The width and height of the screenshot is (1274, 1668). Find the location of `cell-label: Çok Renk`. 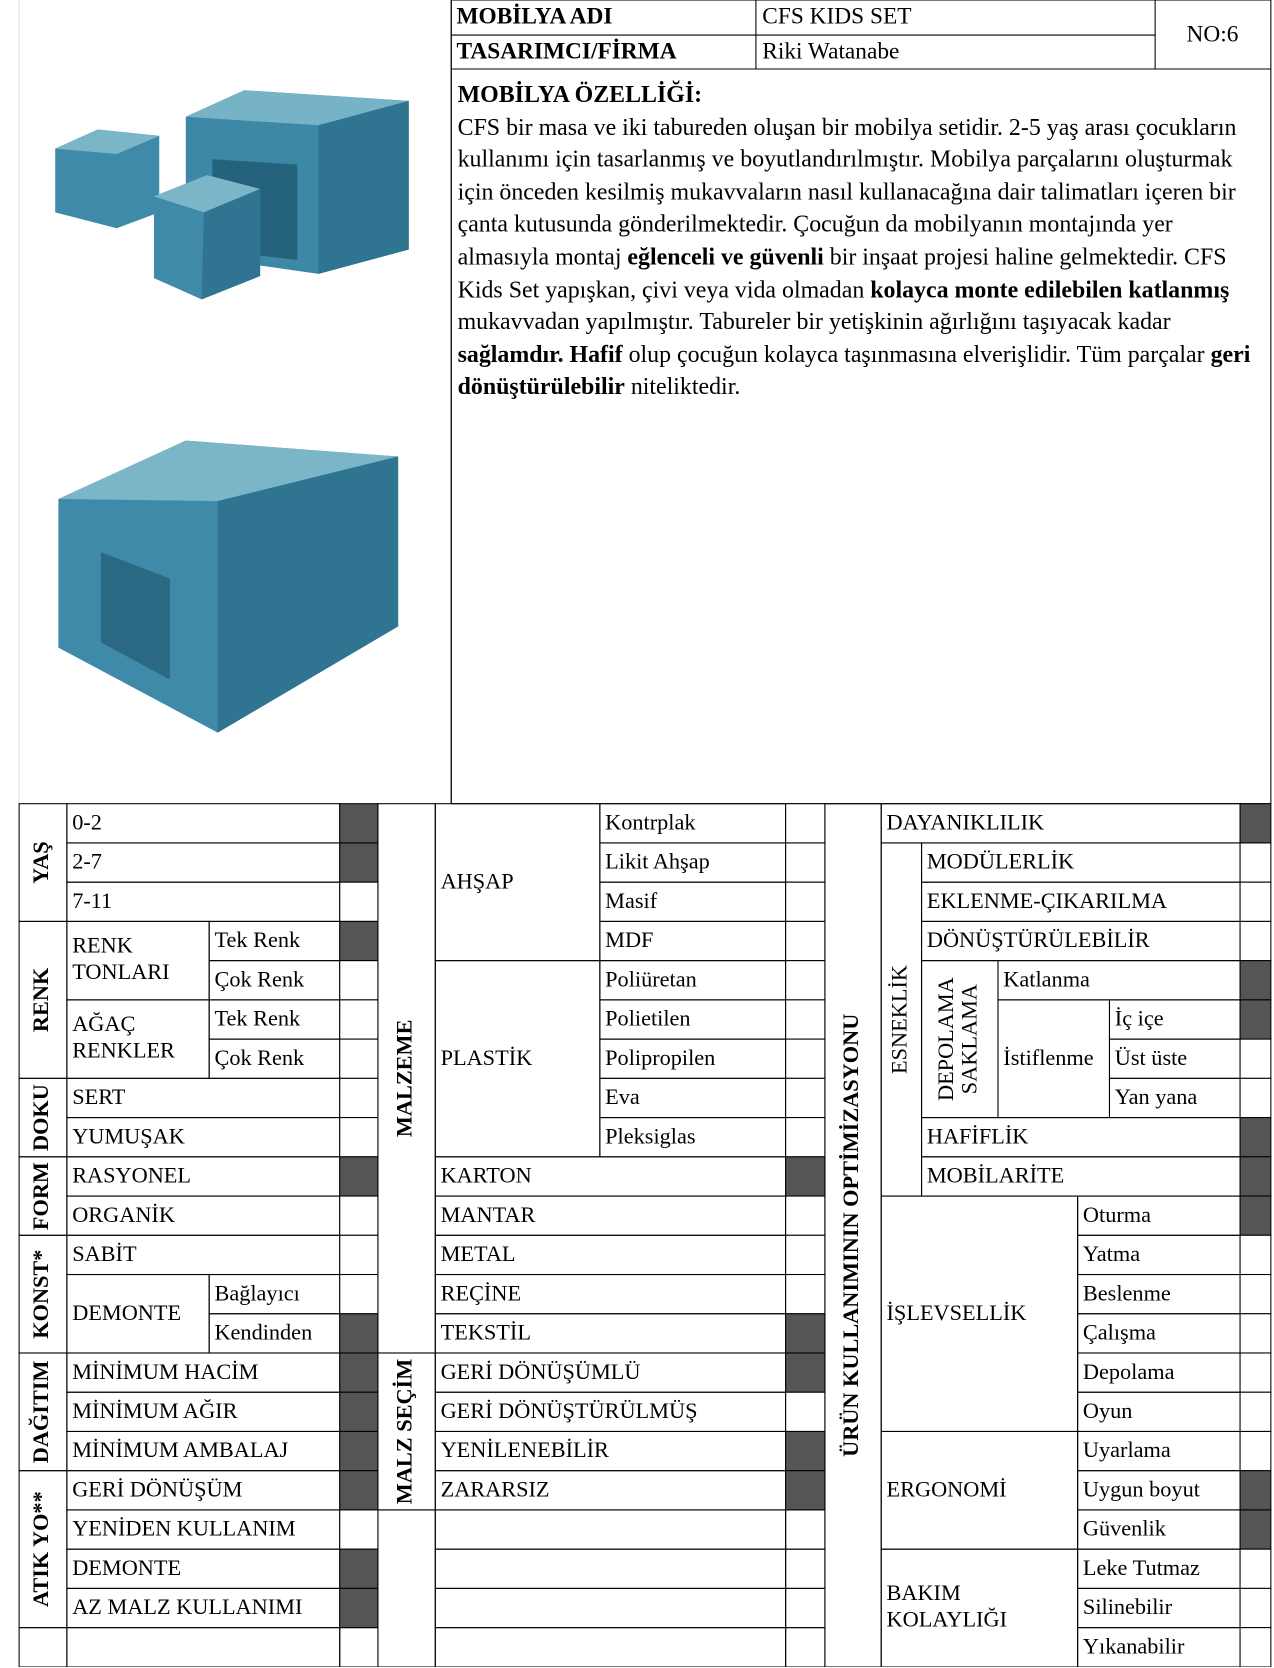

cell-label: Çok Renk is located at coordinates (259, 978).